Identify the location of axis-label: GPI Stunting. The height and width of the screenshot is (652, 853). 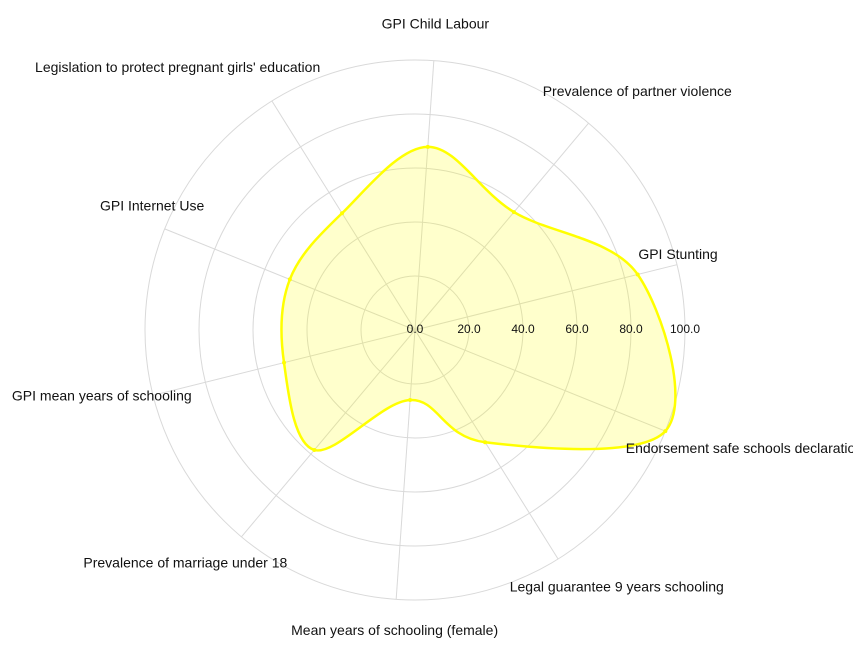
(677, 254).